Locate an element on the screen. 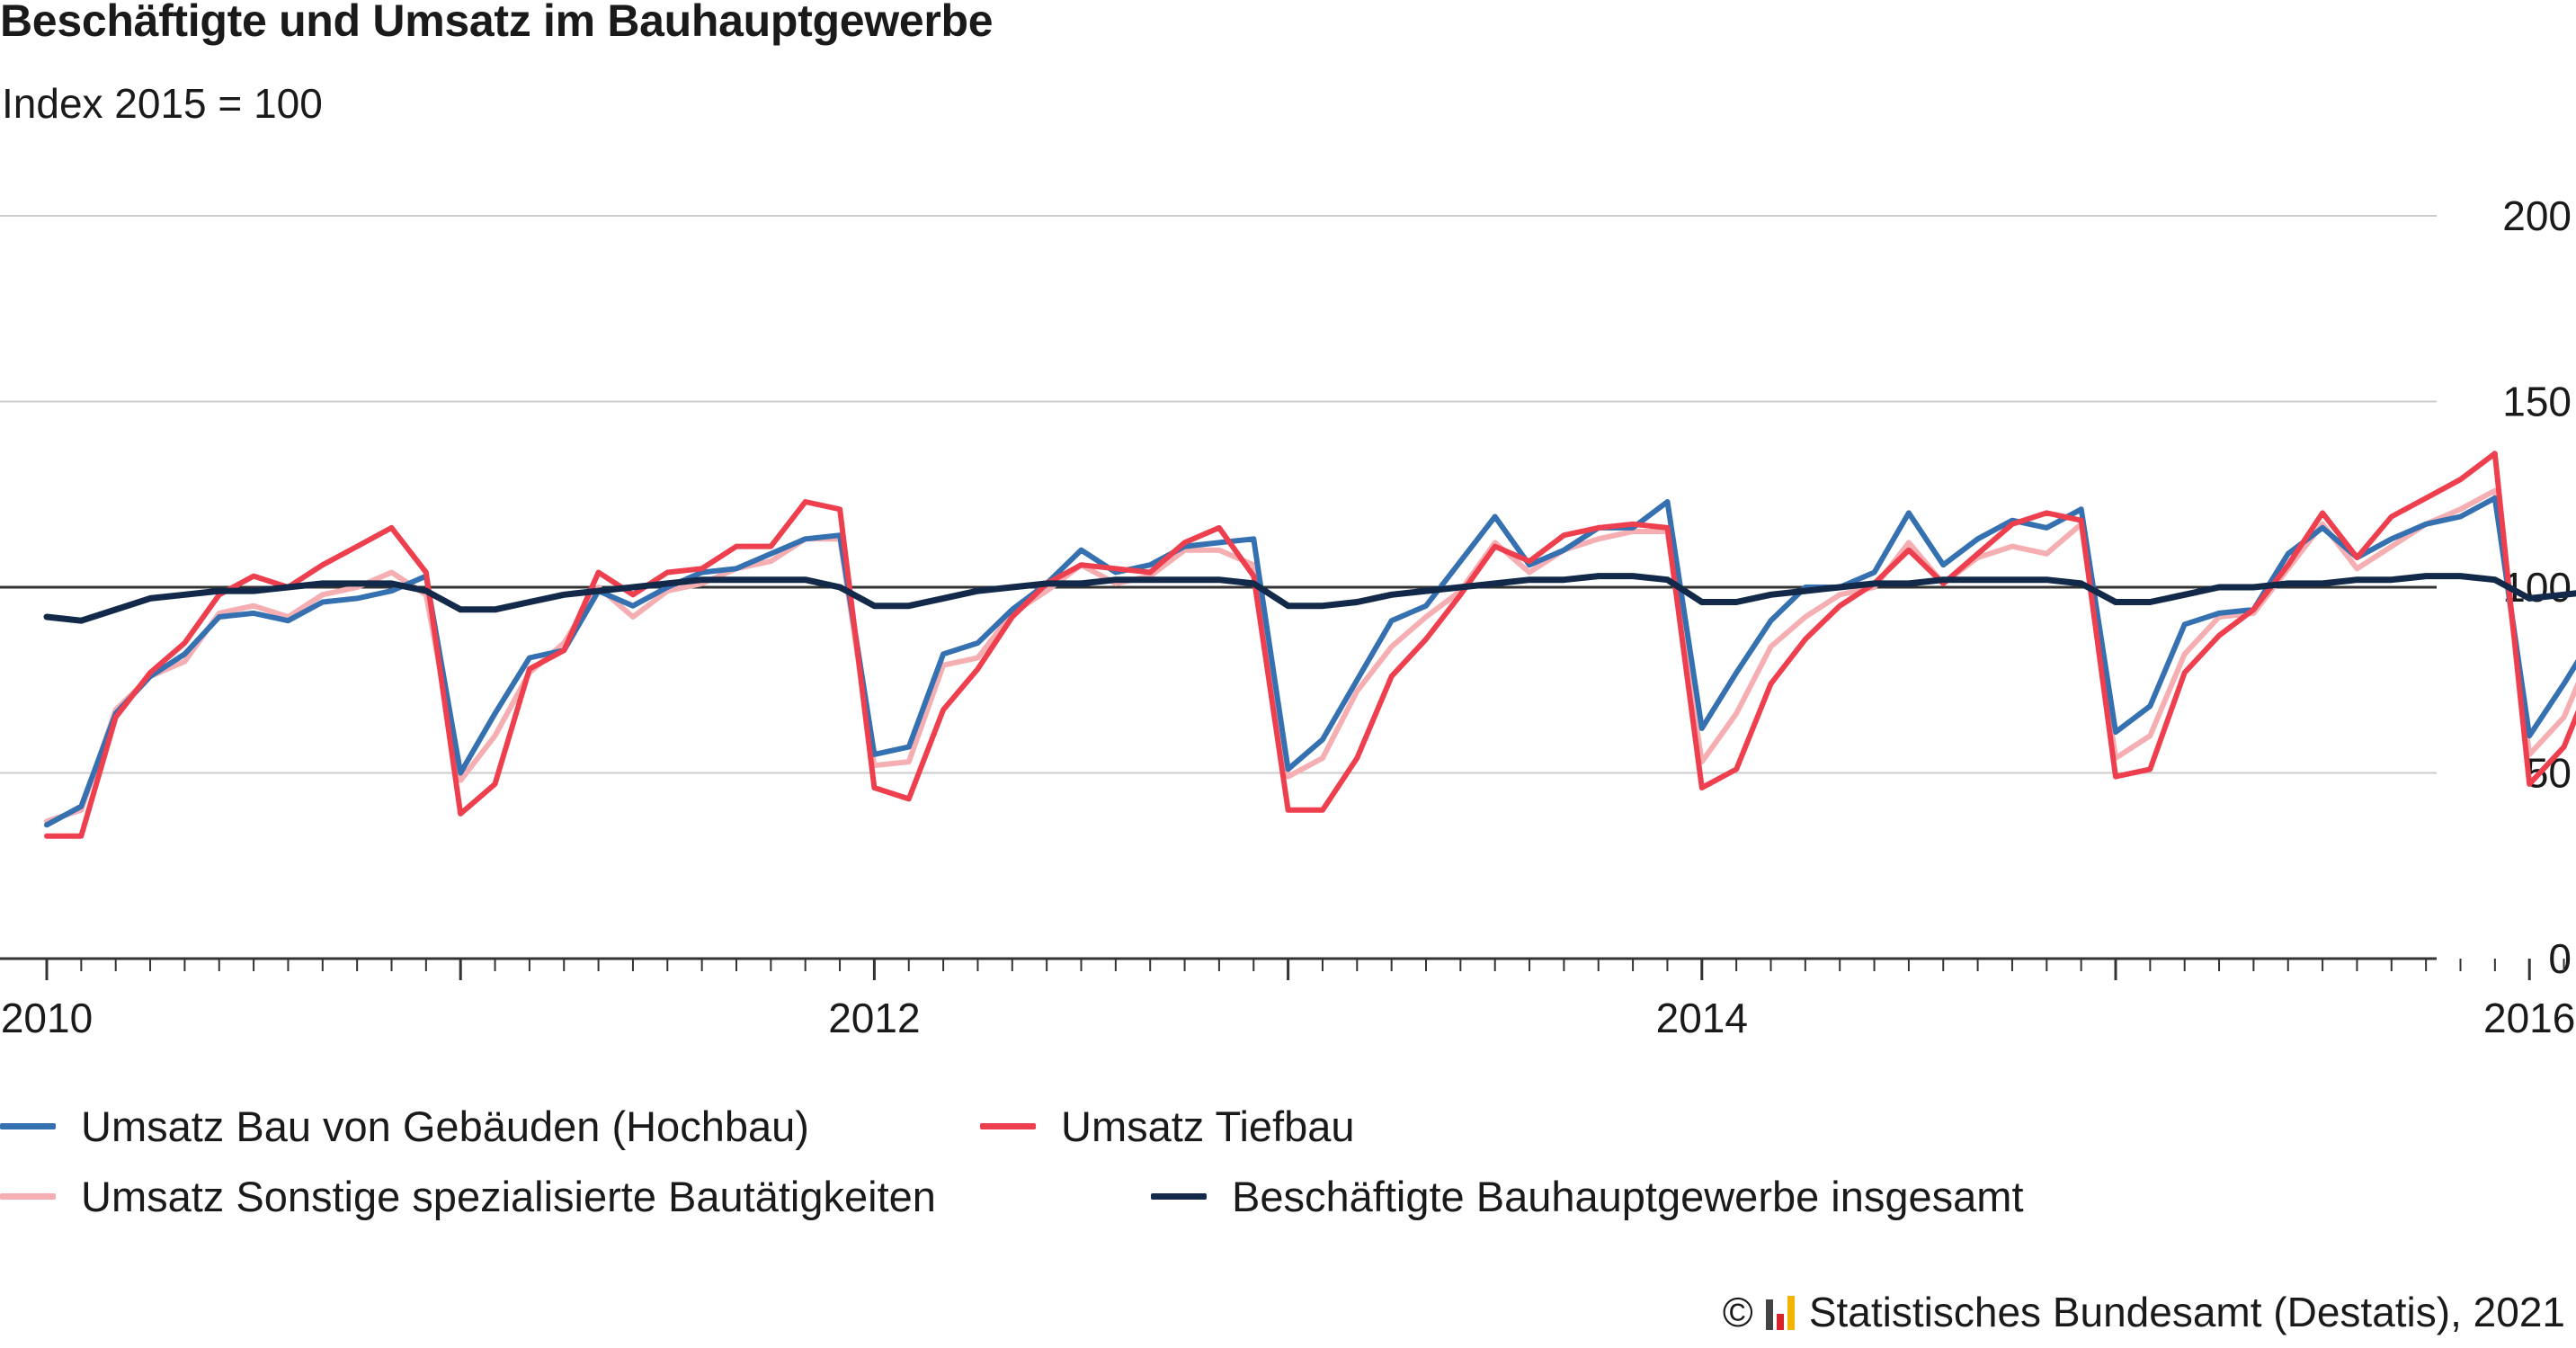 The image size is (2576, 1348). legend-swatch-sonstige is located at coordinates (28, 1196).